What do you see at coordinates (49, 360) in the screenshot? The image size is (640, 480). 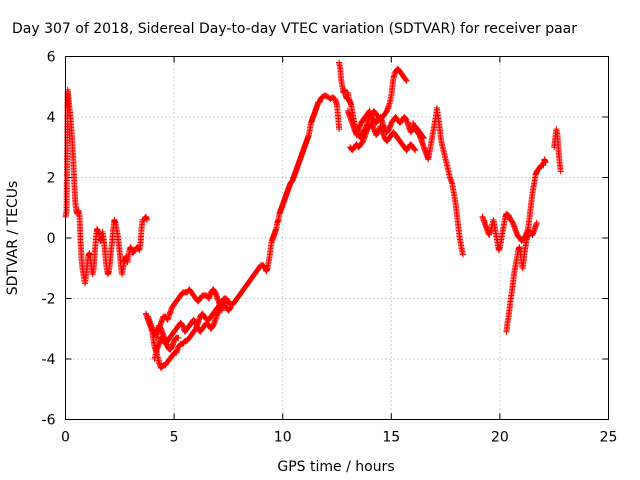 I see `y-tick-label: -4` at bounding box center [49, 360].